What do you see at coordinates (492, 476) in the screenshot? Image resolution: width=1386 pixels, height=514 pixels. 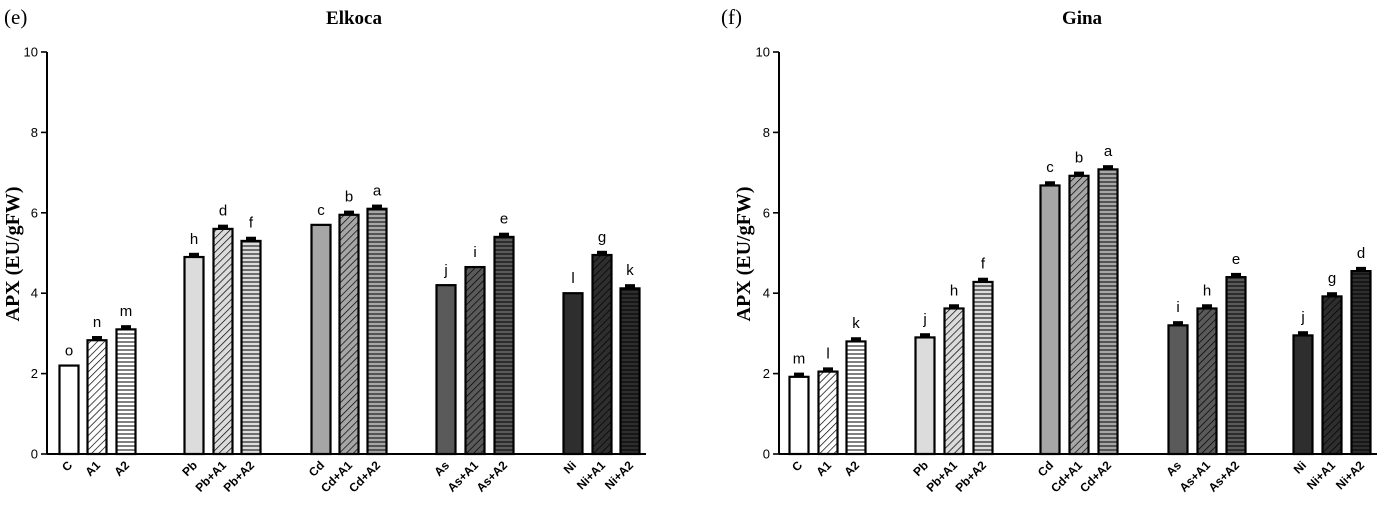 I see `x-tick-label: As+A2` at bounding box center [492, 476].